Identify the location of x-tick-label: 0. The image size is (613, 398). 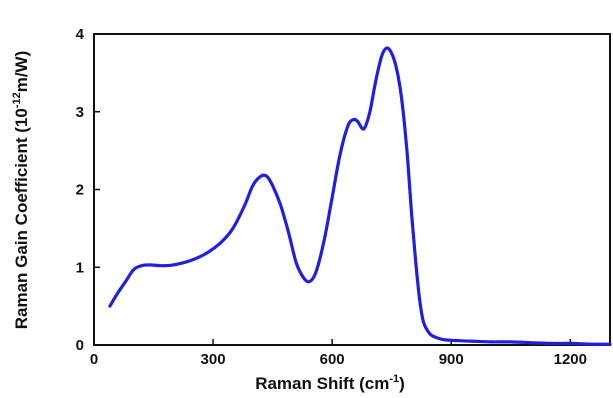
(94, 359).